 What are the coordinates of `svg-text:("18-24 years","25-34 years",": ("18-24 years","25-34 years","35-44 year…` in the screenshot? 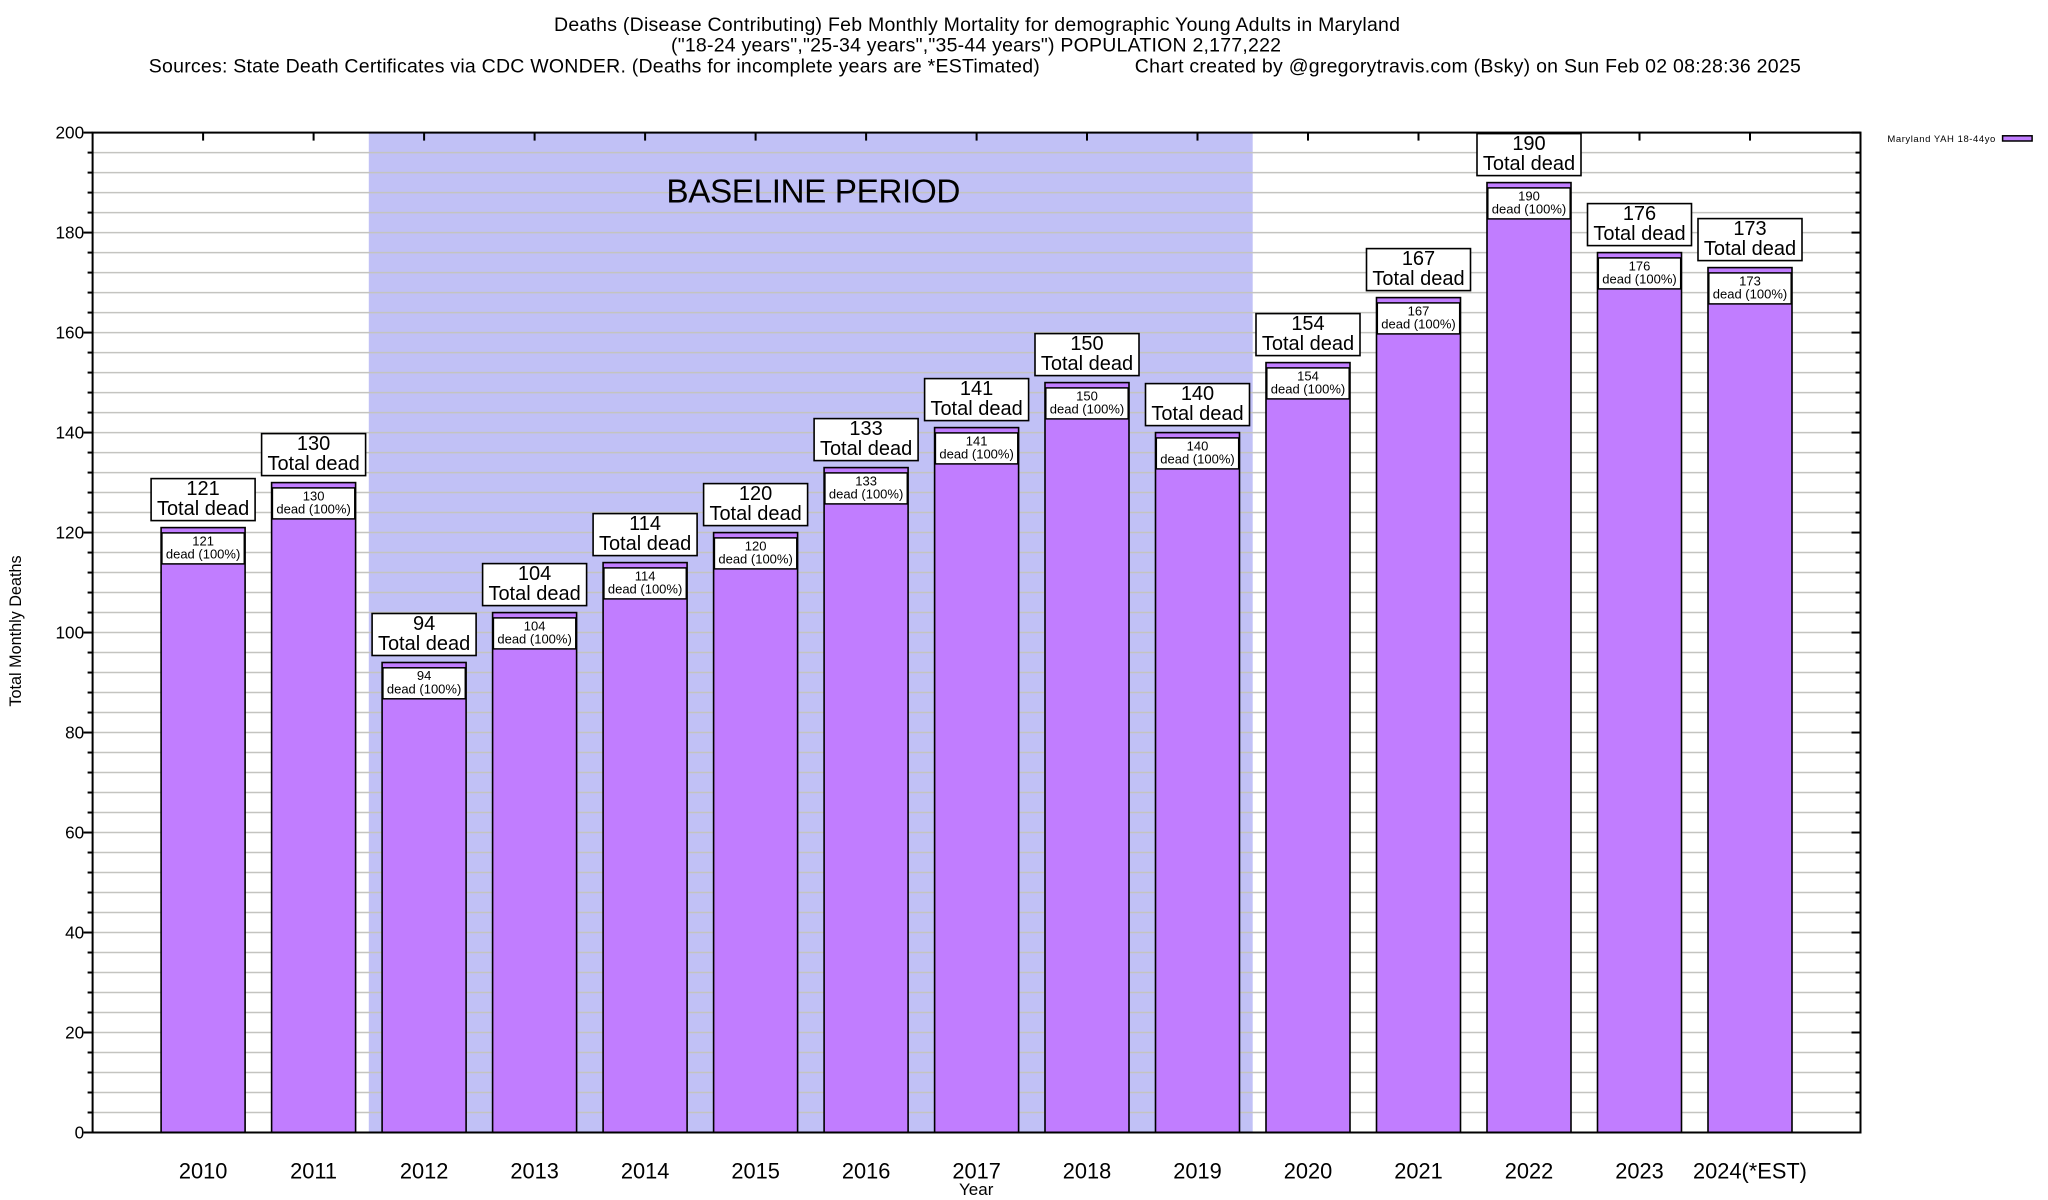 It's located at (976, 46).